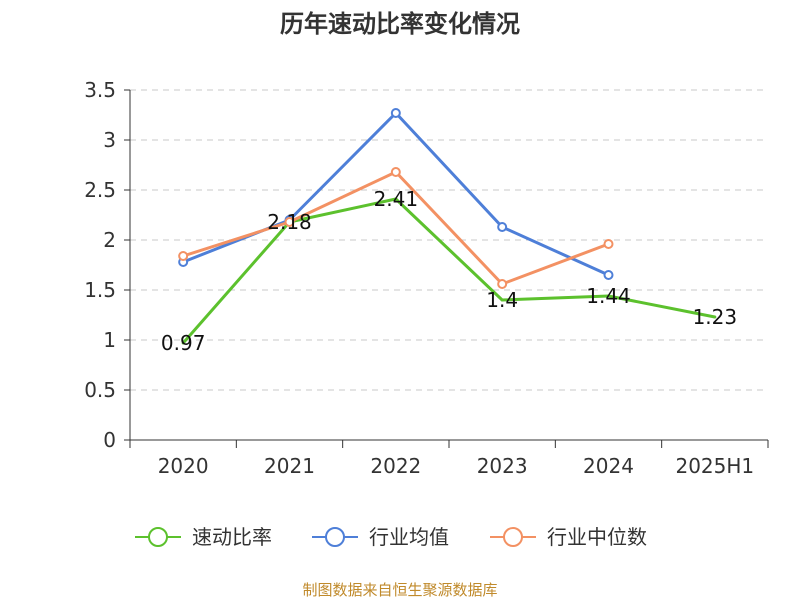 The height and width of the screenshot is (600, 800). What do you see at coordinates (289, 466) in the screenshot?
I see `x-tick-label: 2021` at bounding box center [289, 466].